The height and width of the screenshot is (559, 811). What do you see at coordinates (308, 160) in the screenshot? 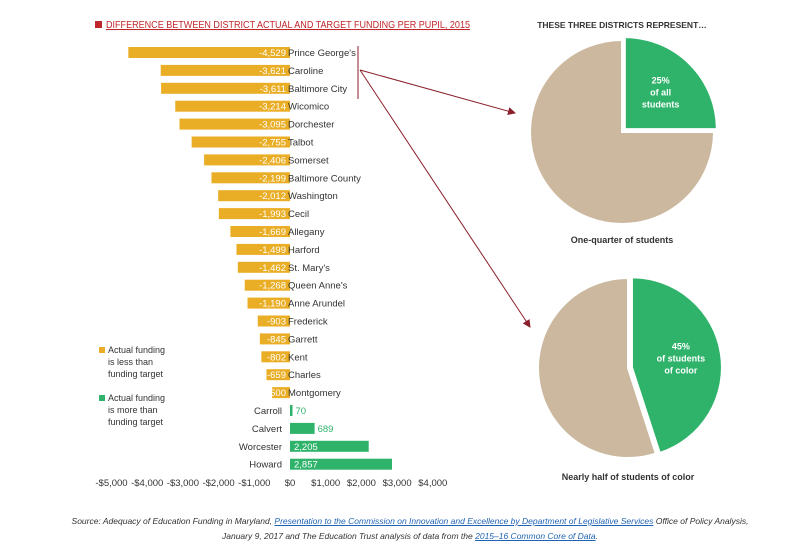
I see `district-label: Somerset` at bounding box center [308, 160].